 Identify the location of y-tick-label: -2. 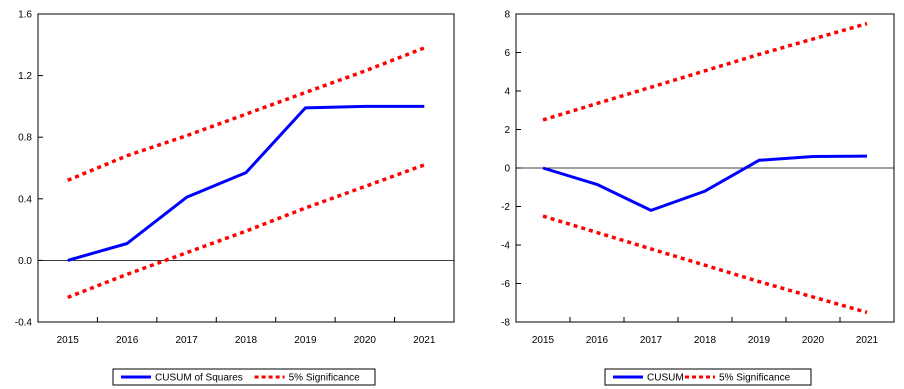
(505, 207).